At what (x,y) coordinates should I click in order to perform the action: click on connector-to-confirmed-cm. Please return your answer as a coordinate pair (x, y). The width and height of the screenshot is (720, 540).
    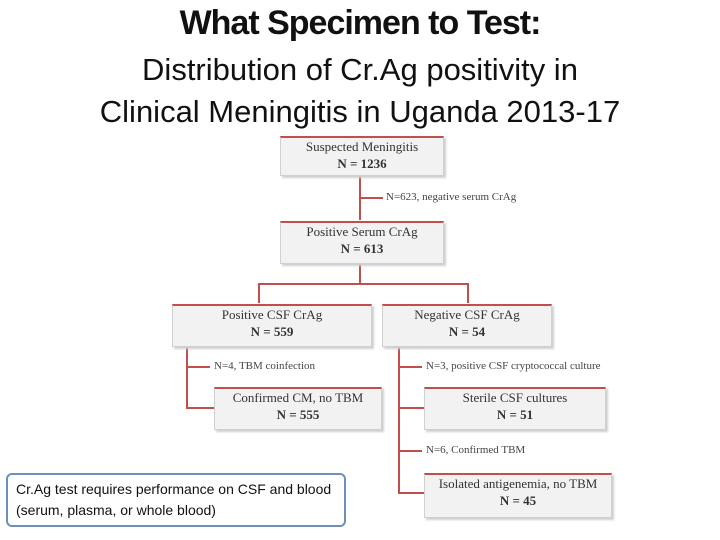
    Looking at the image, I should click on (200, 408).